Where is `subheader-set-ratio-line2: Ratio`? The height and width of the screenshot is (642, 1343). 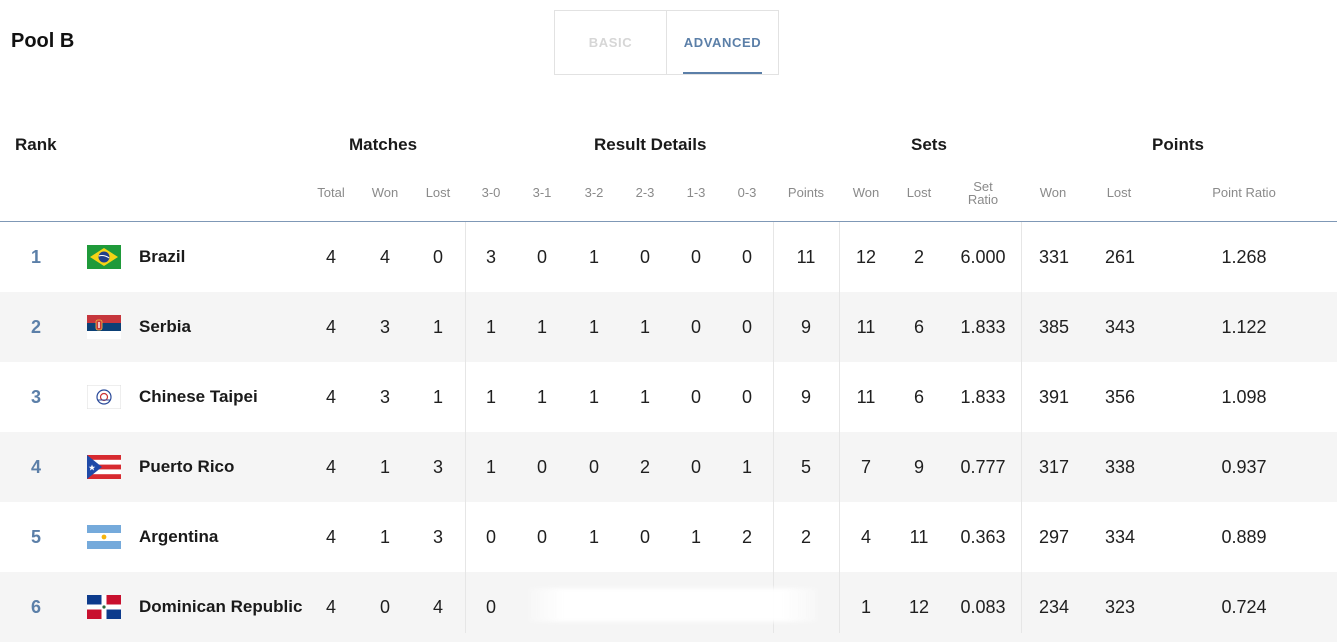 subheader-set-ratio-line2: Ratio is located at coordinates (983, 199).